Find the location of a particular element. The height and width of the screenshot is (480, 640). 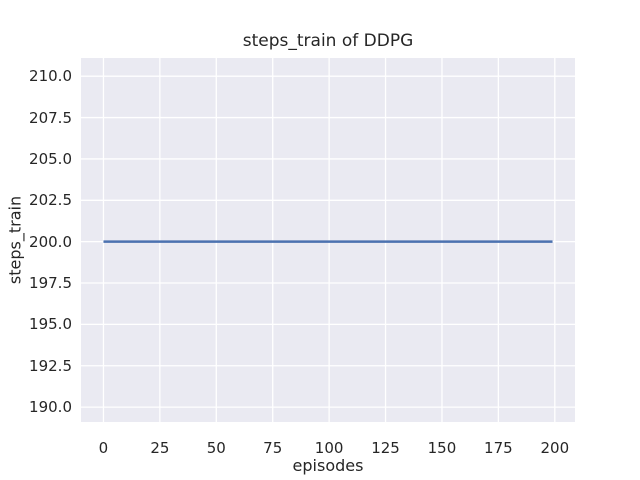

y-tick-label: 195.0 is located at coordinates (50, 324).